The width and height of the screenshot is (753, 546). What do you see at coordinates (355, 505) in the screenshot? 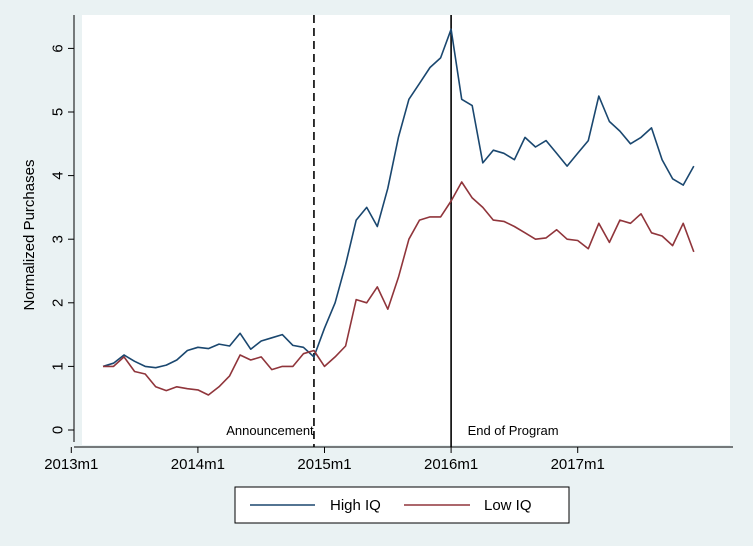
I see `legend-label: High IQ` at bounding box center [355, 505].